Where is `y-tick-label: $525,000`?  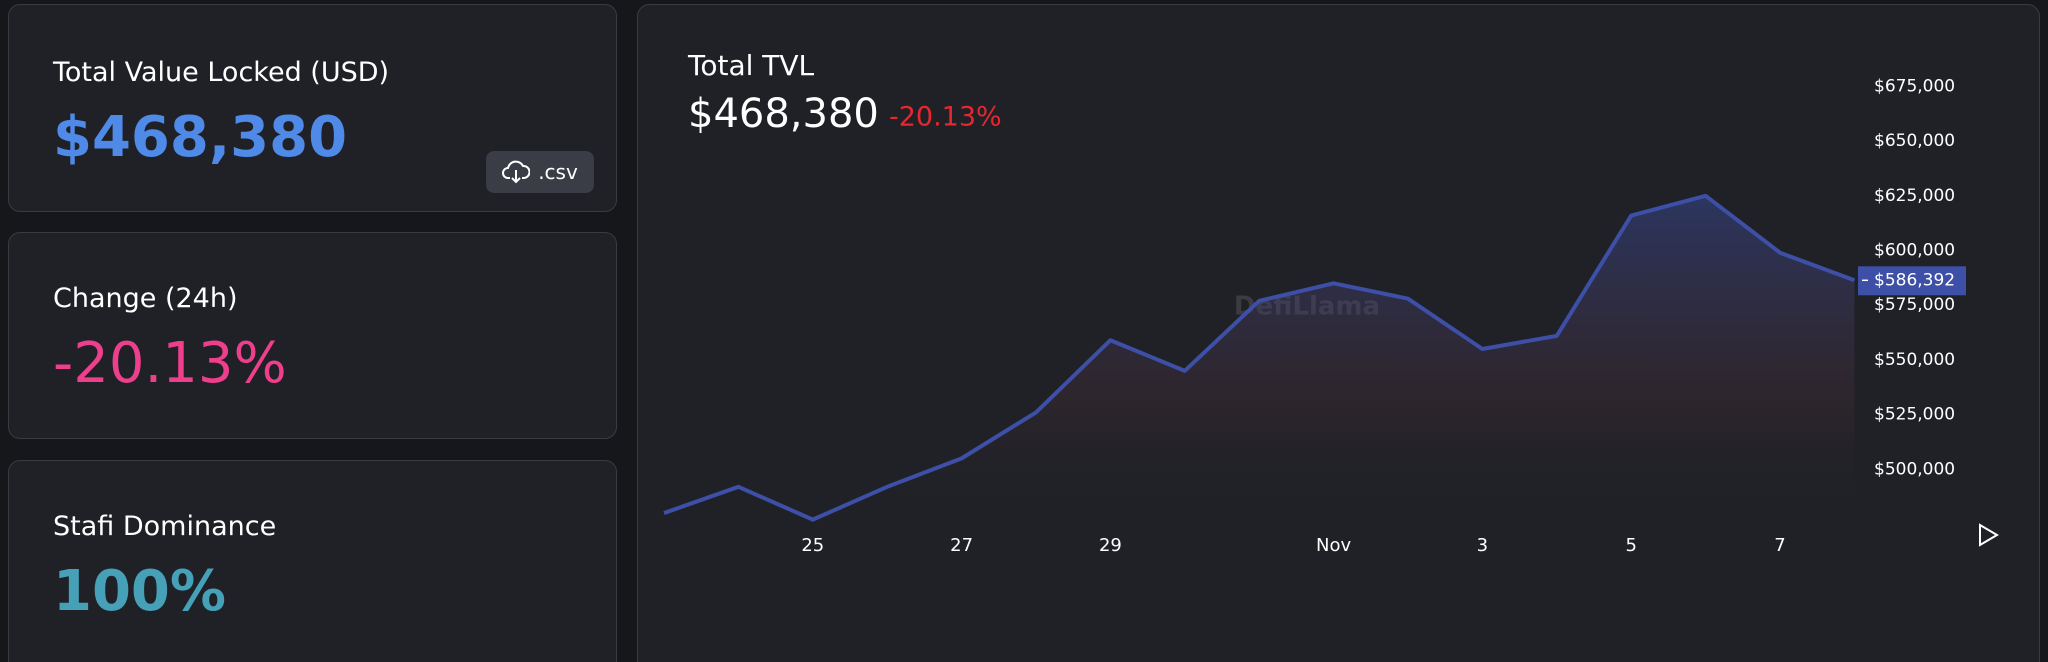 y-tick-label: $525,000 is located at coordinates (1914, 415).